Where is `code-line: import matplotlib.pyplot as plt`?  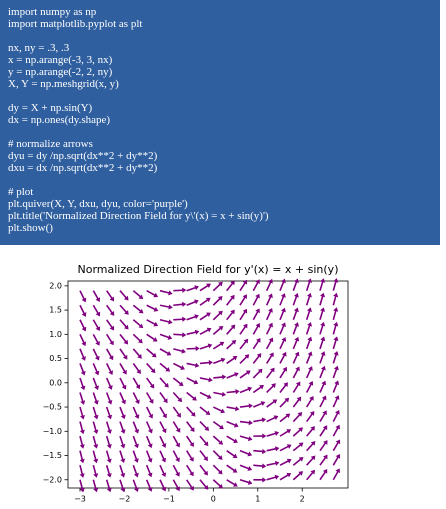 code-line: import matplotlib.pyplot as plt is located at coordinates (75, 24).